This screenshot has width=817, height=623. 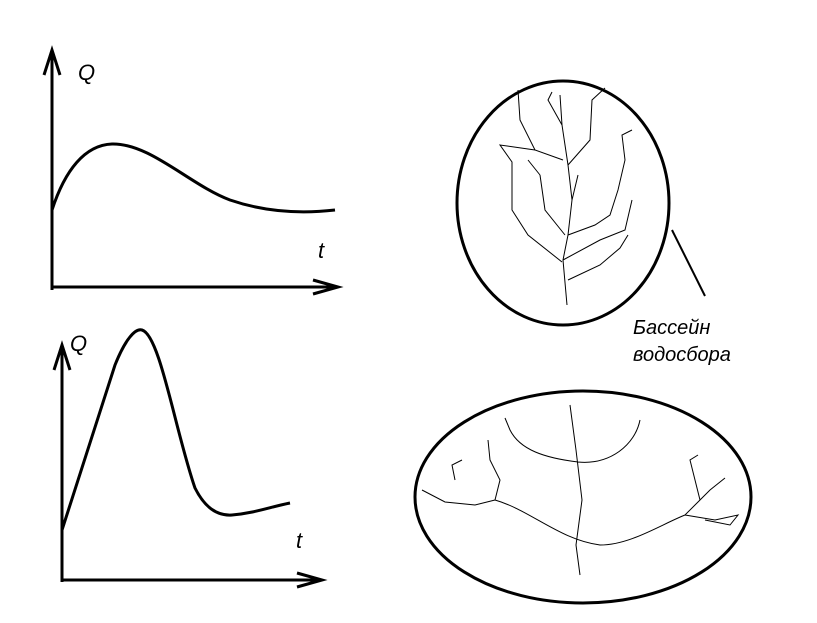 I want to click on basin-wide, so click(x=583, y=497).